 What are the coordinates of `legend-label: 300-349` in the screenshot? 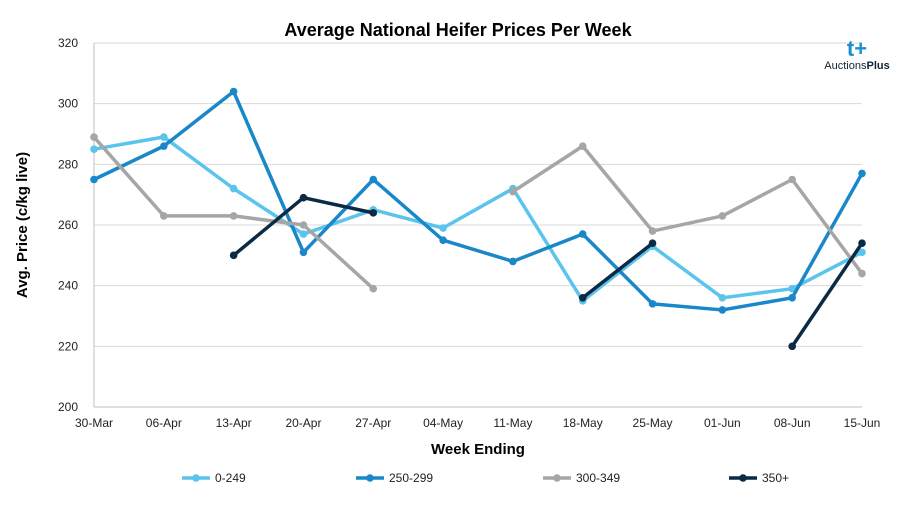 It's located at (598, 478).